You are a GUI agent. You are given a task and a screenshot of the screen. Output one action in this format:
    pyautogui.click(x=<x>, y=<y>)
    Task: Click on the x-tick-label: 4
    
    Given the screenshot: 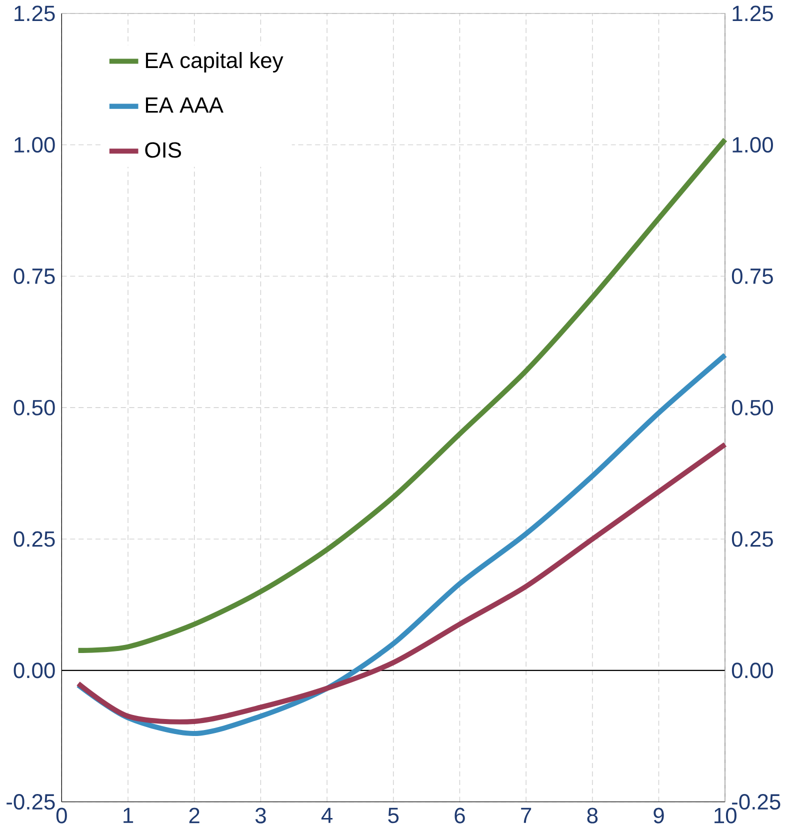 What is the action you would take?
    pyautogui.click(x=327, y=815)
    